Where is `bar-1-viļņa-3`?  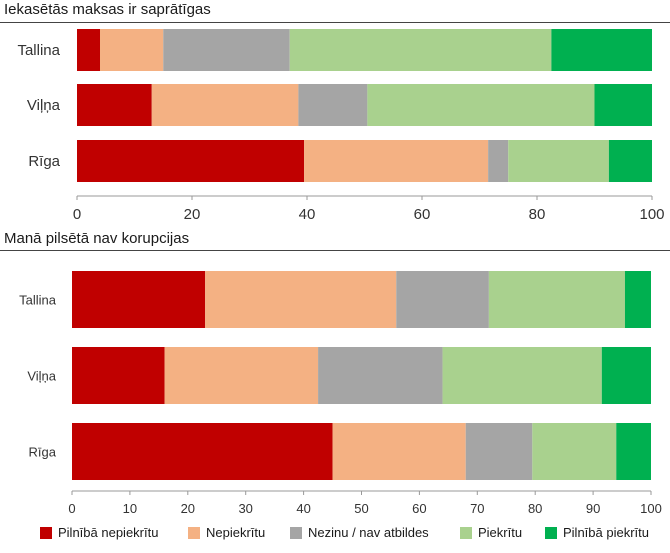
bar-1-viļņa-3 is located at coordinates (333, 105).